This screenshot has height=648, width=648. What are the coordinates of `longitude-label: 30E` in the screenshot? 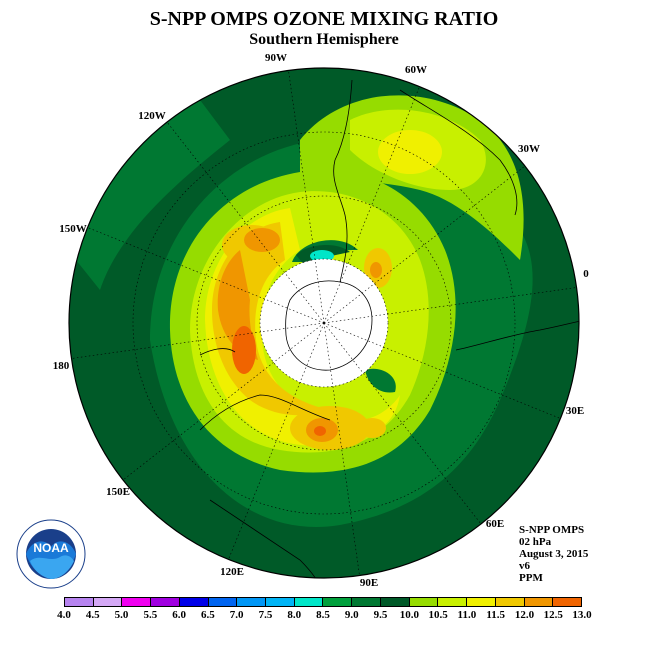 It's located at (575, 411).